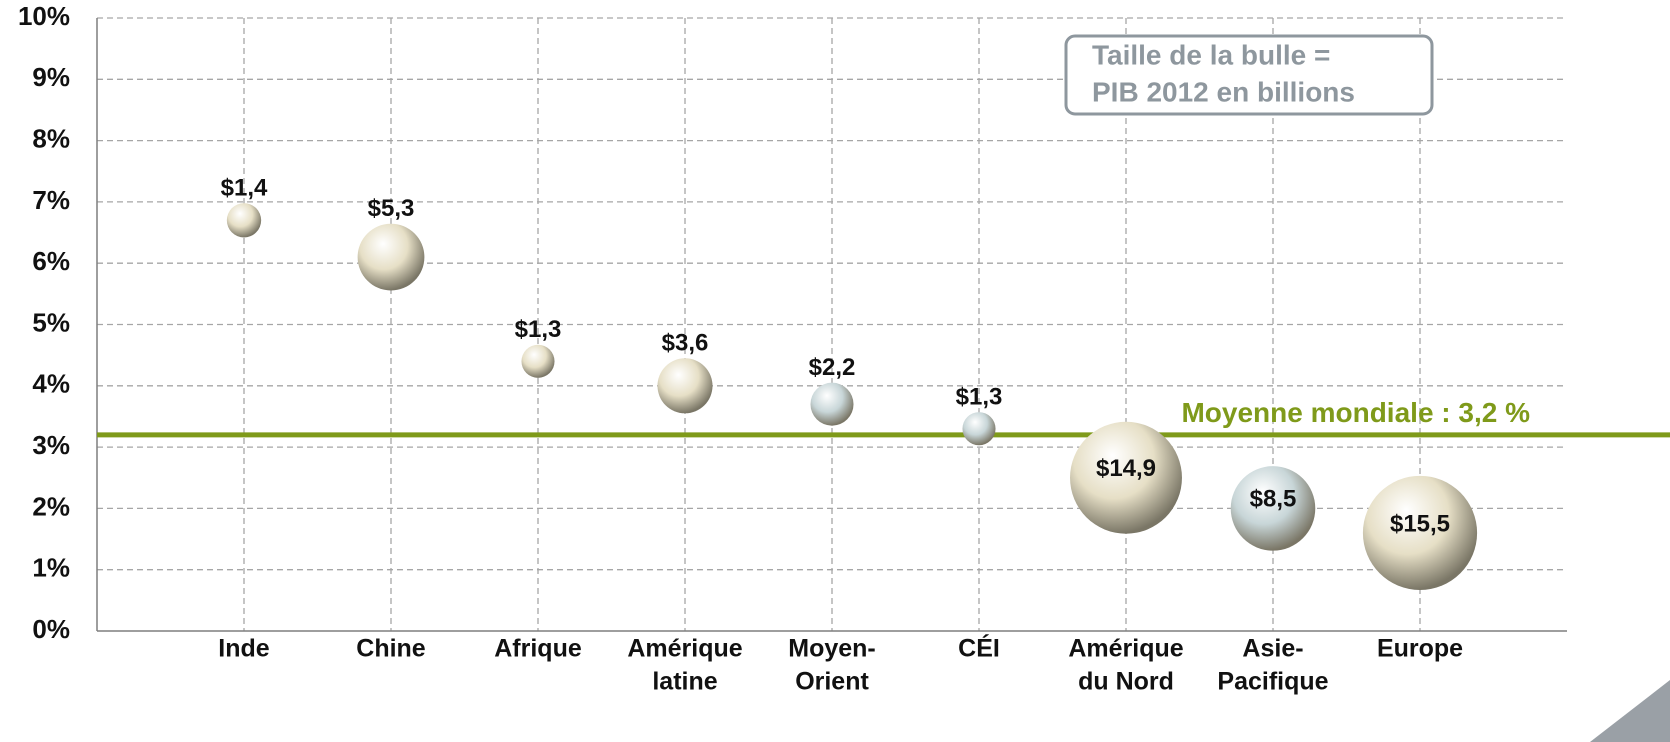 This screenshot has width=1670, height=742. I want to click on y-tick-label: 5%, so click(51, 322).